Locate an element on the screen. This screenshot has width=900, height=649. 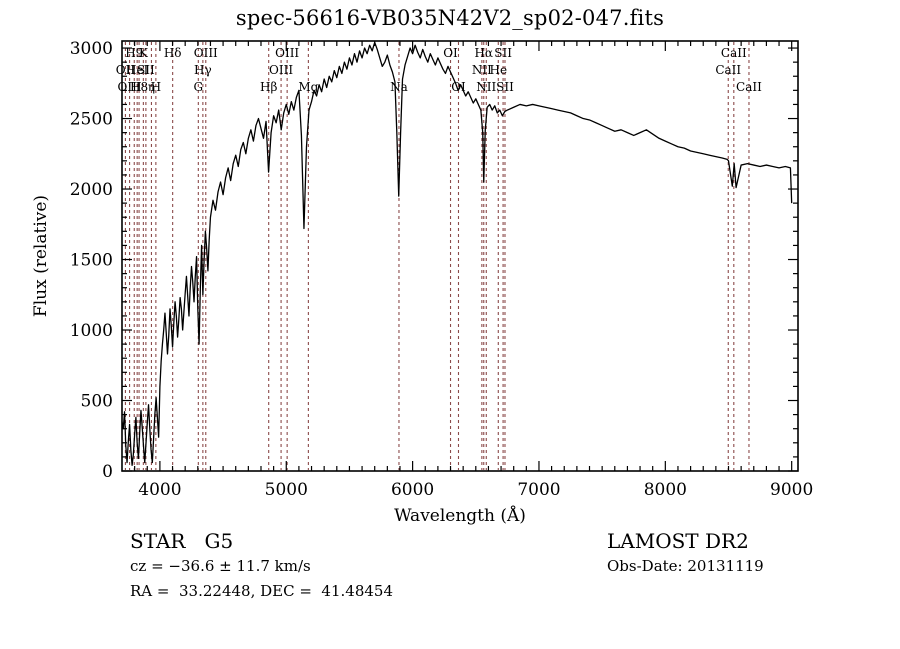
spectral-line-label: Hα is located at coordinates (483, 53).